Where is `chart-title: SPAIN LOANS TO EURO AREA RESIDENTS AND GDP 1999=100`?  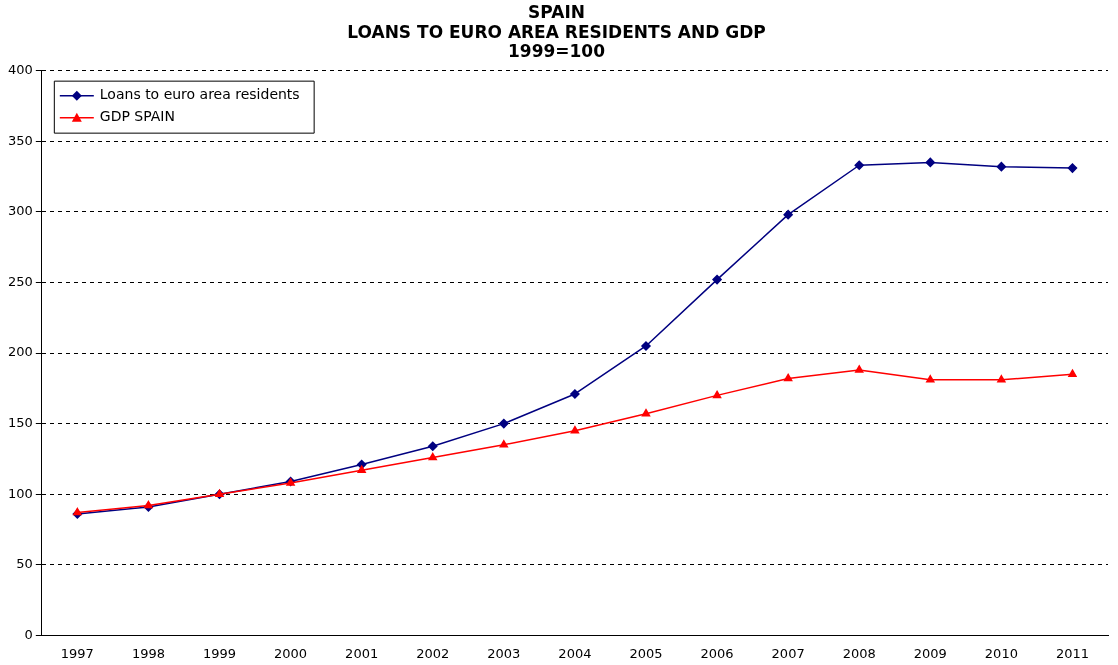 chart-title: SPAIN LOANS TO EURO AREA RESIDENTS AND GDP 1999=100 is located at coordinates (556, 32).